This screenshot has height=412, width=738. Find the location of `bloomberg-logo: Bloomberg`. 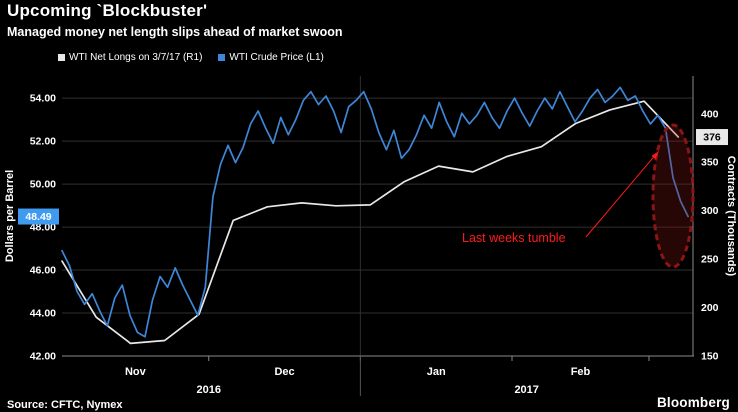

bloomberg-logo: Bloomberg is located at coordinates (693, 402).